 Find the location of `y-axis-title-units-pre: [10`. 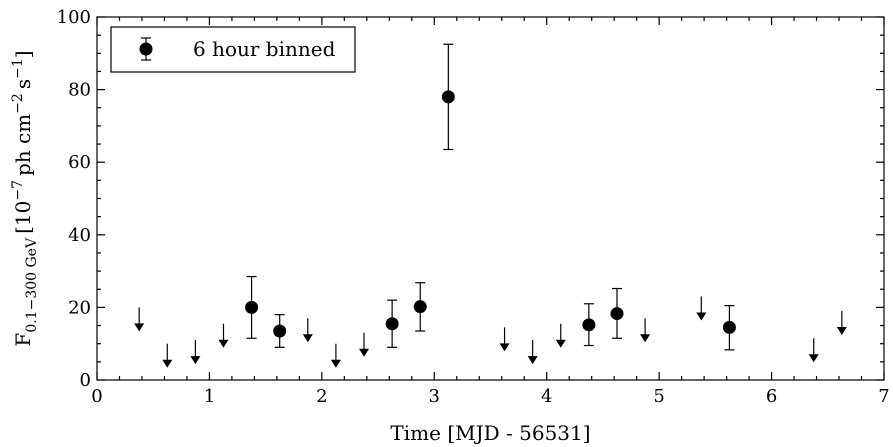

y-axis-title-units-pre: [10 is located at coordinates (23, 217).